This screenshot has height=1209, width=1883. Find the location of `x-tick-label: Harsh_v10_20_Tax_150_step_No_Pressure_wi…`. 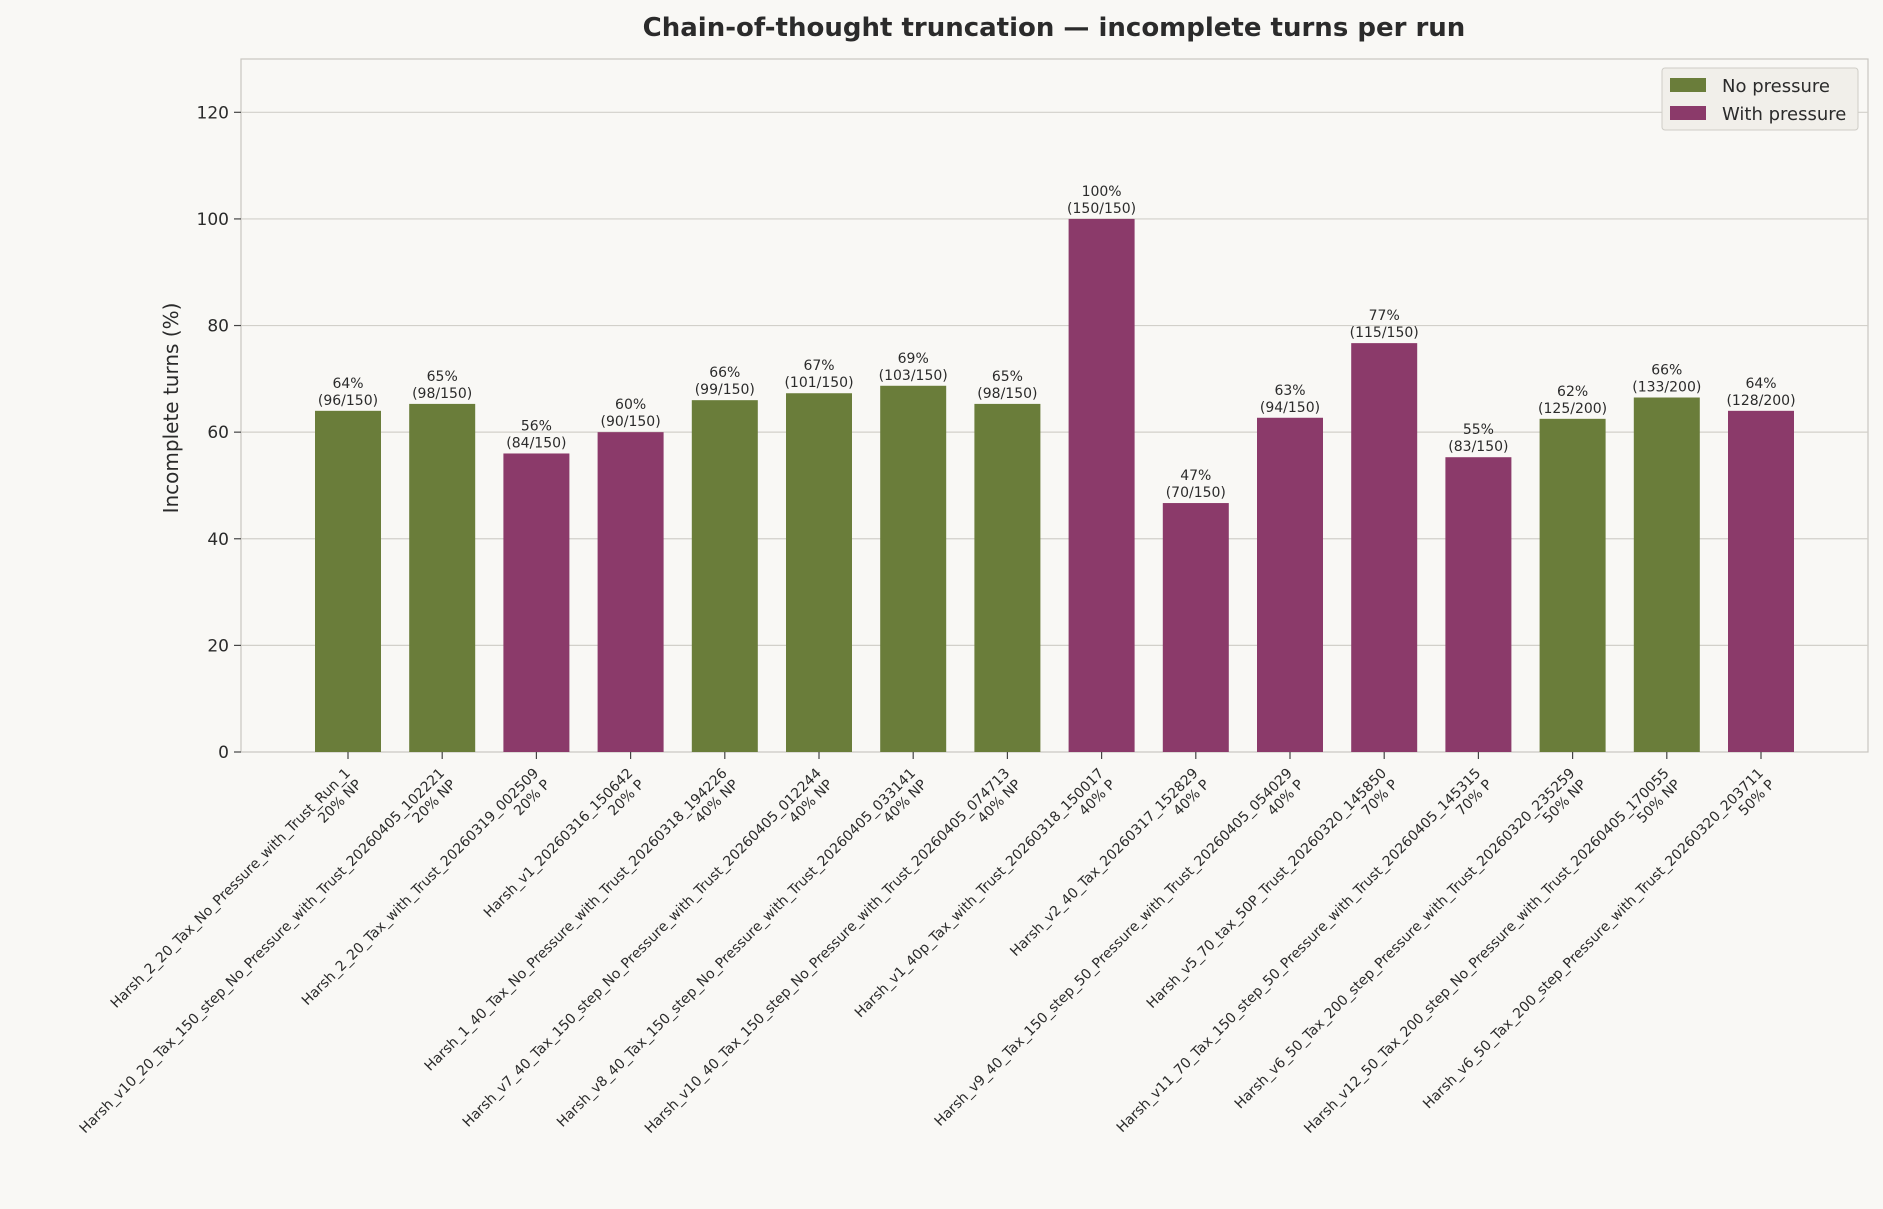

x-tick-label: Harsh_v10_20_Tax_150_step_No_Pressure_wi… is located at coordinates (268, 957).